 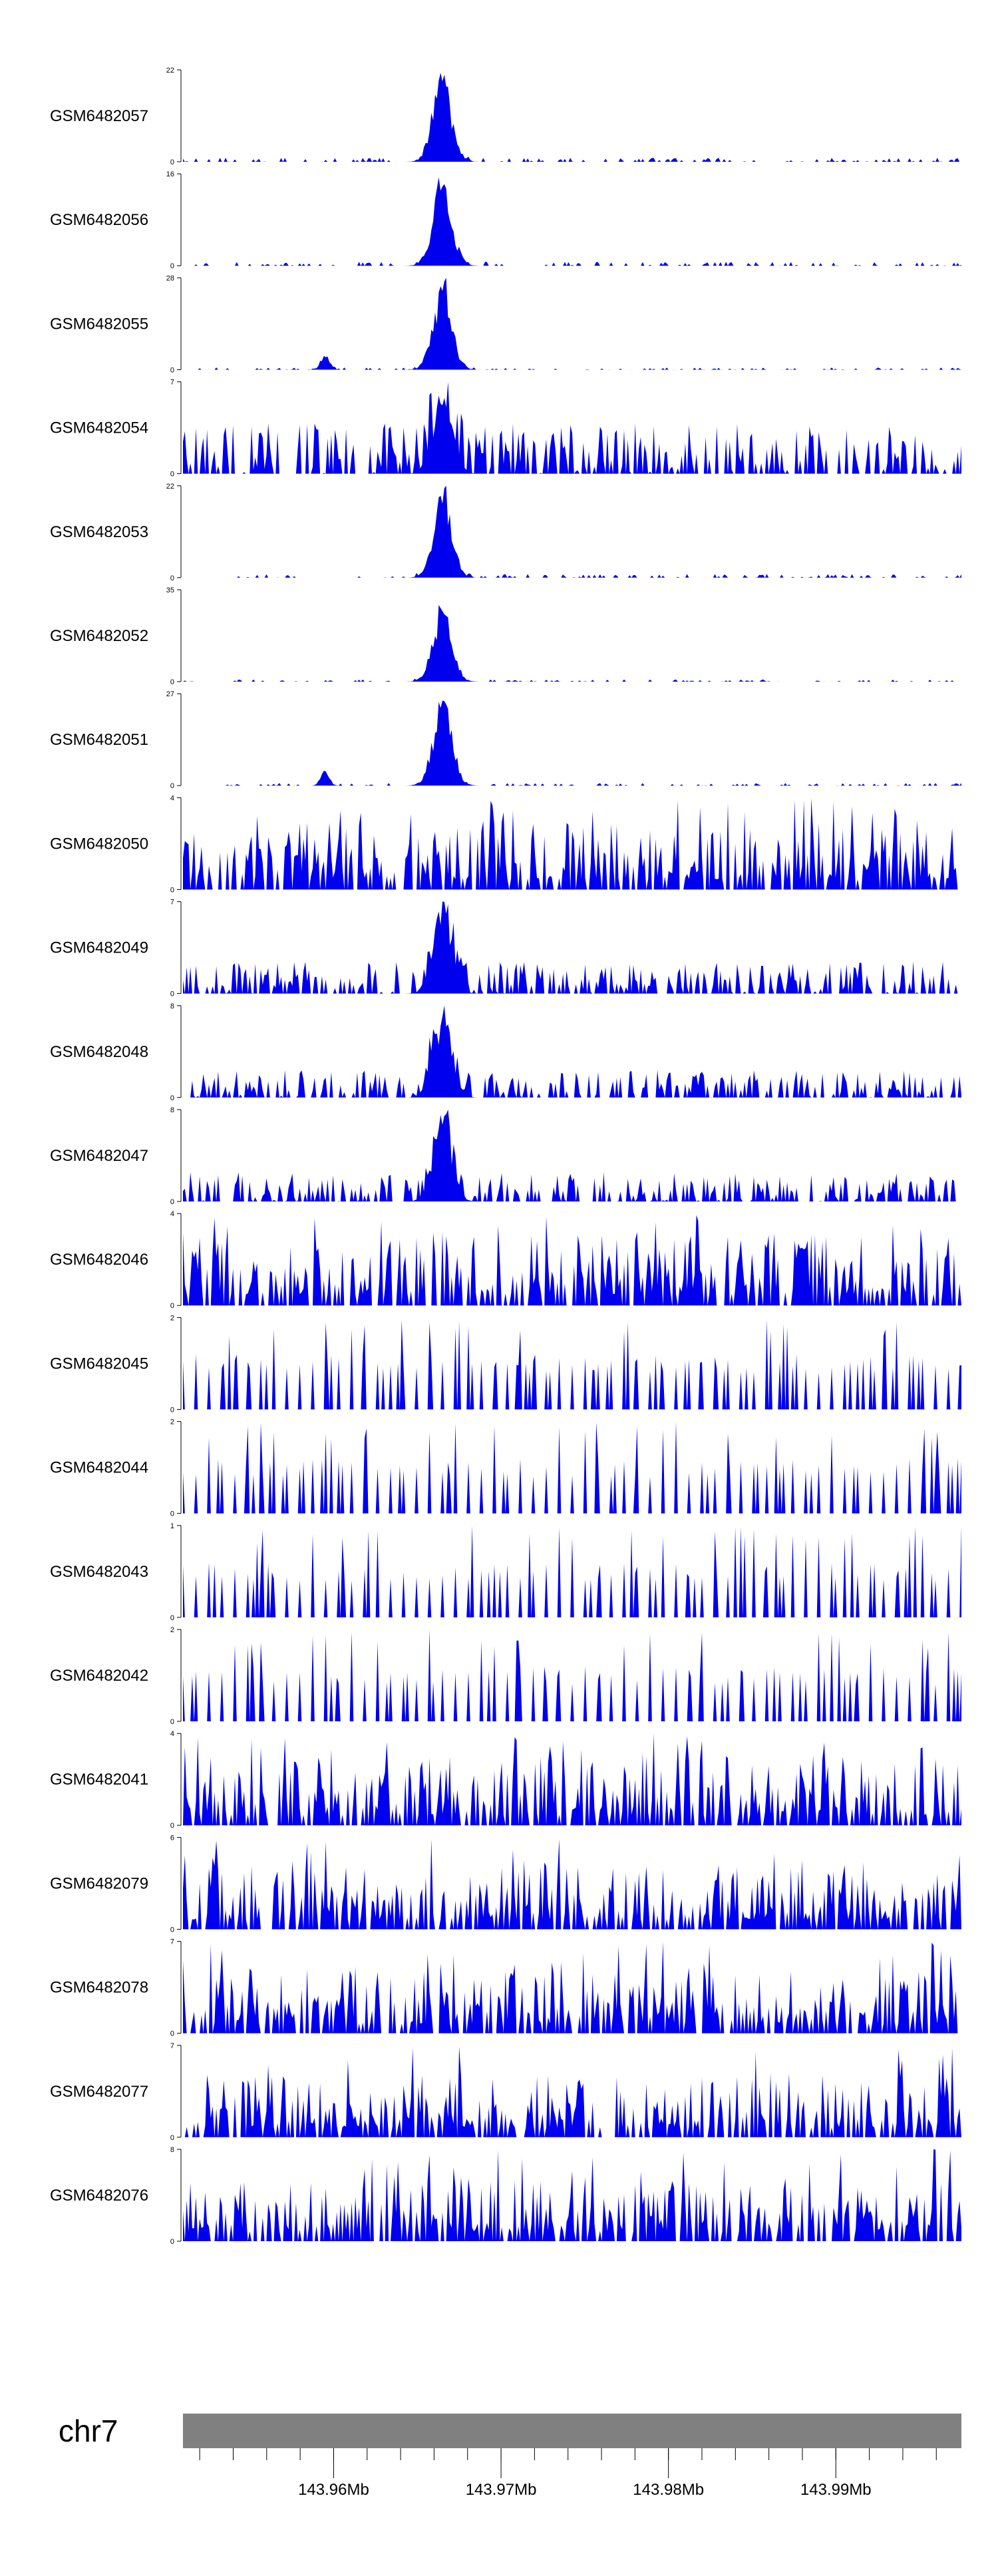 What do you see at coordinates (172, 1838) in the screenshot?
I see `y-tick-label-max: 6` at bounding box center [172, 1838].